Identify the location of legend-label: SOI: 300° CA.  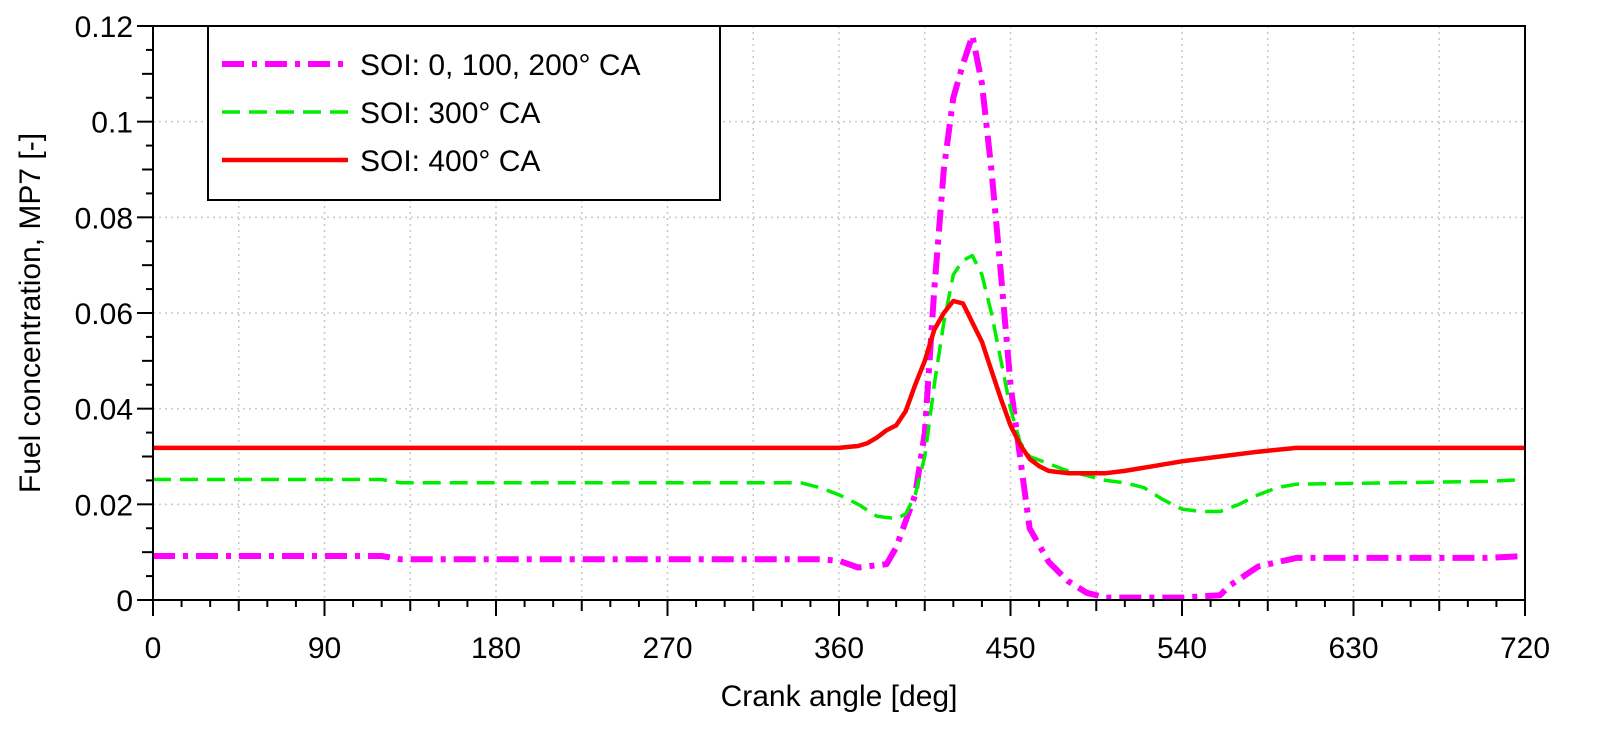
(450, 113).